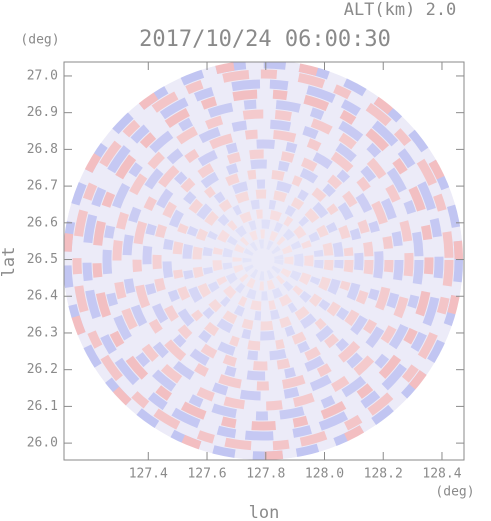  Describe the element at coordinates (383, 474) in the screenshot. I see `x-tick-label: 128.2` at that location.